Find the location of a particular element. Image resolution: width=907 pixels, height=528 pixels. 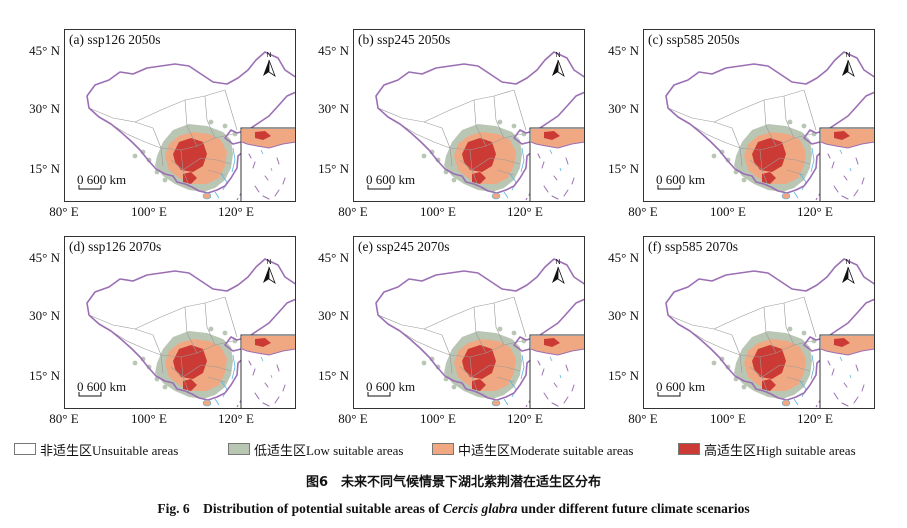

legend-label-unsuitable: 非适生区Unsuitable areas is located at coordinates (109, 450).